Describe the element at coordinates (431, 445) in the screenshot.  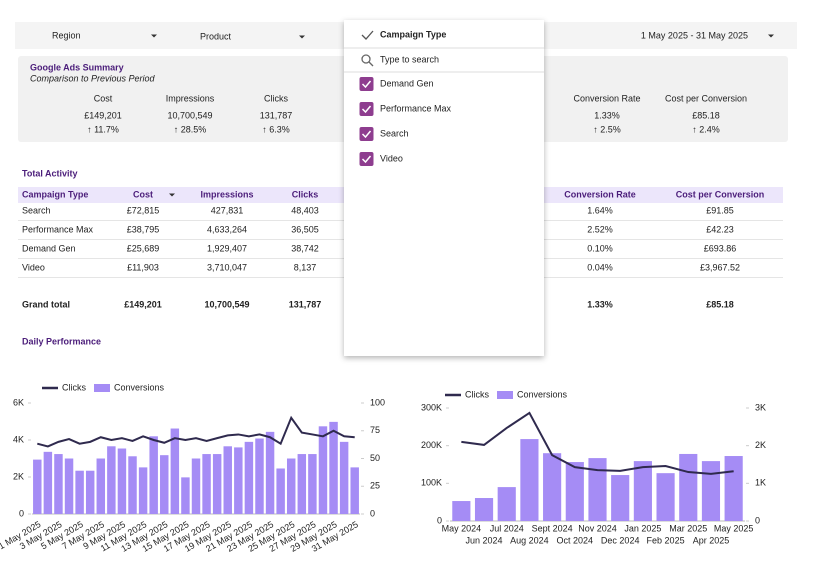
I see `y-tick-label: 200K` at that location.